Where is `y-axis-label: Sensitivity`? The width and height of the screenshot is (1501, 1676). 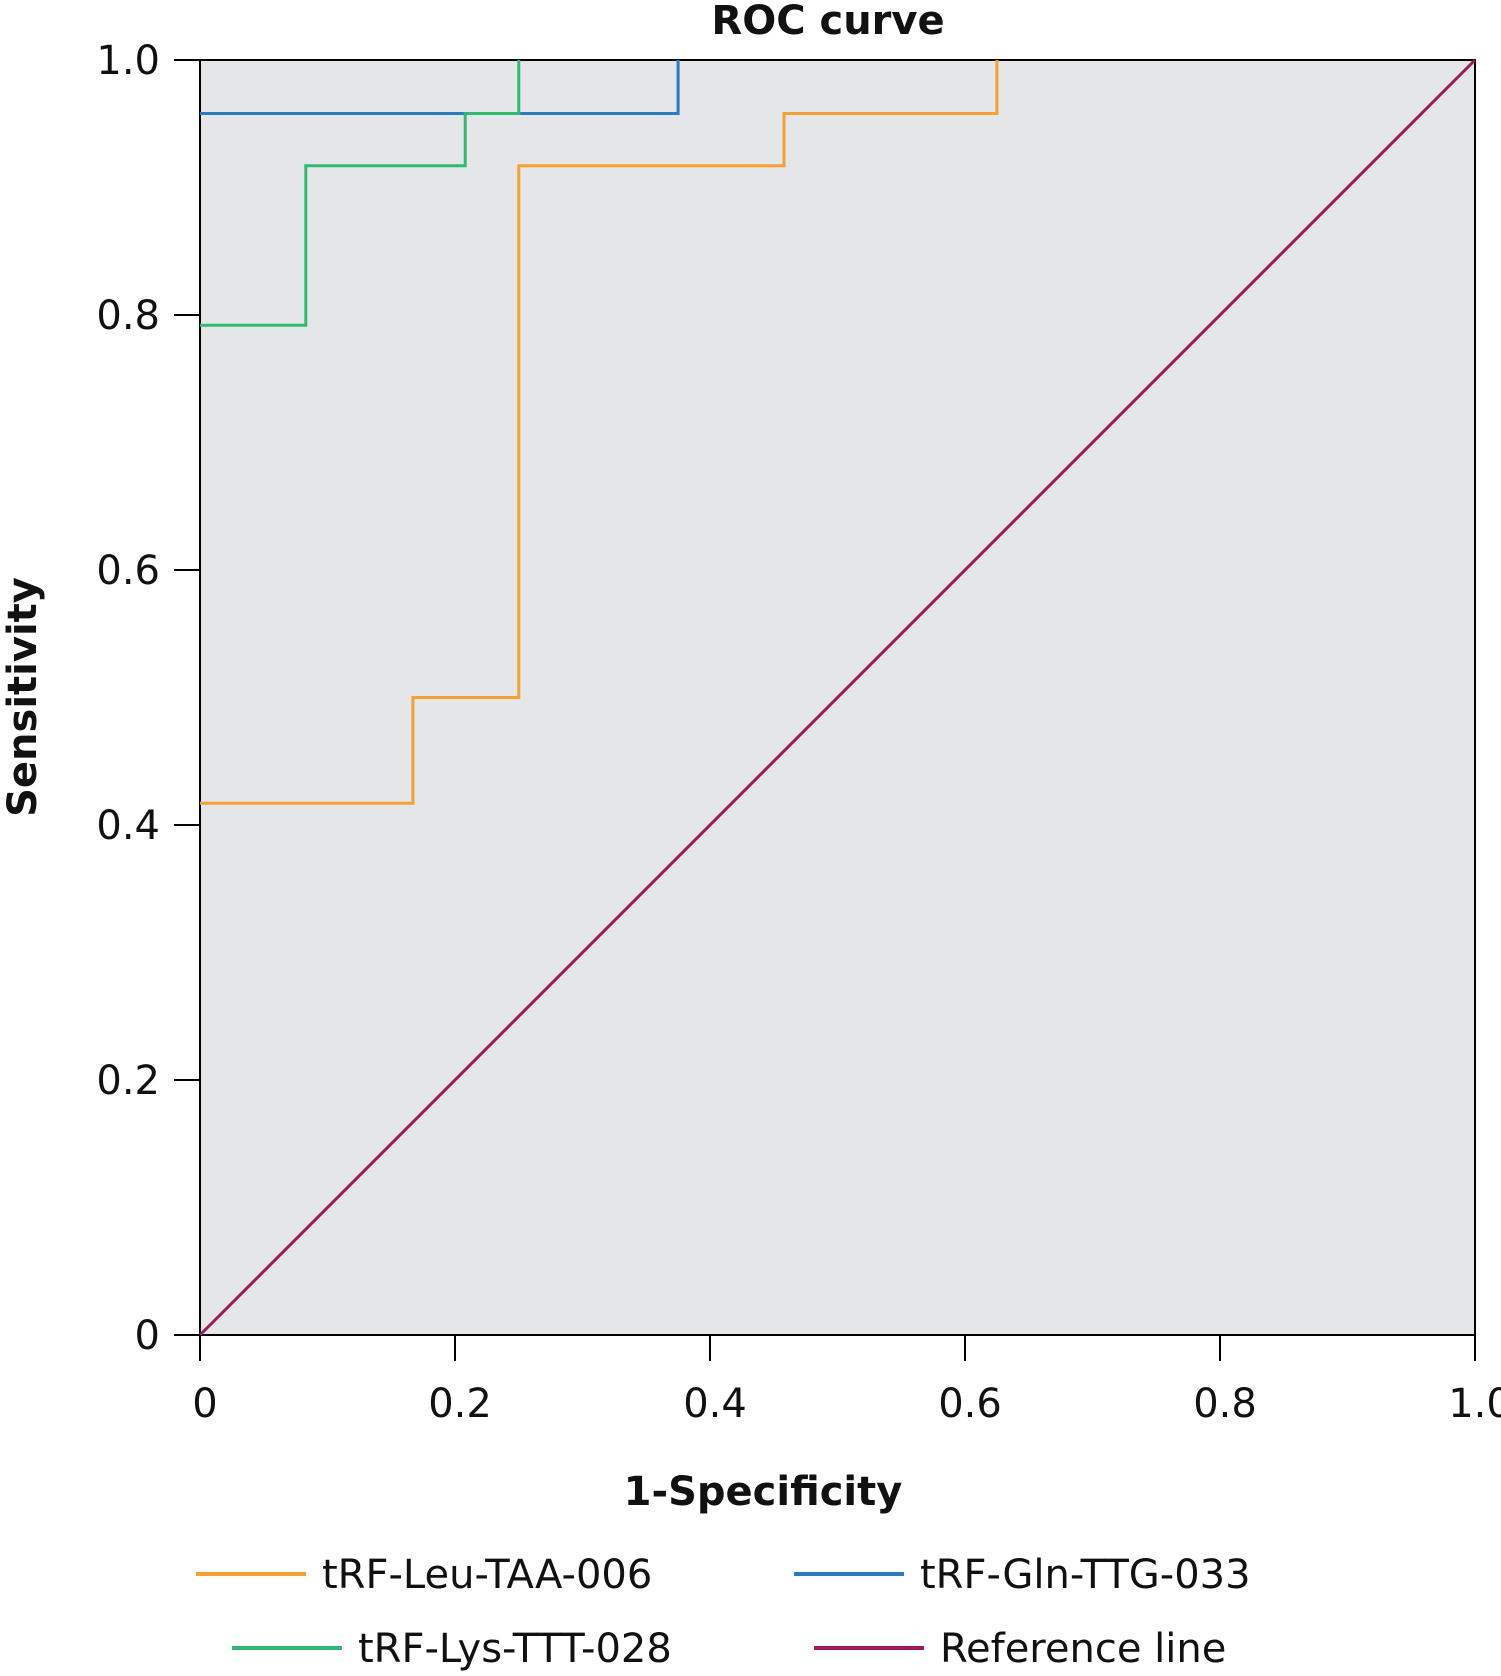 y-axis-label: Sensitivity is located at coordinates (23, 697).